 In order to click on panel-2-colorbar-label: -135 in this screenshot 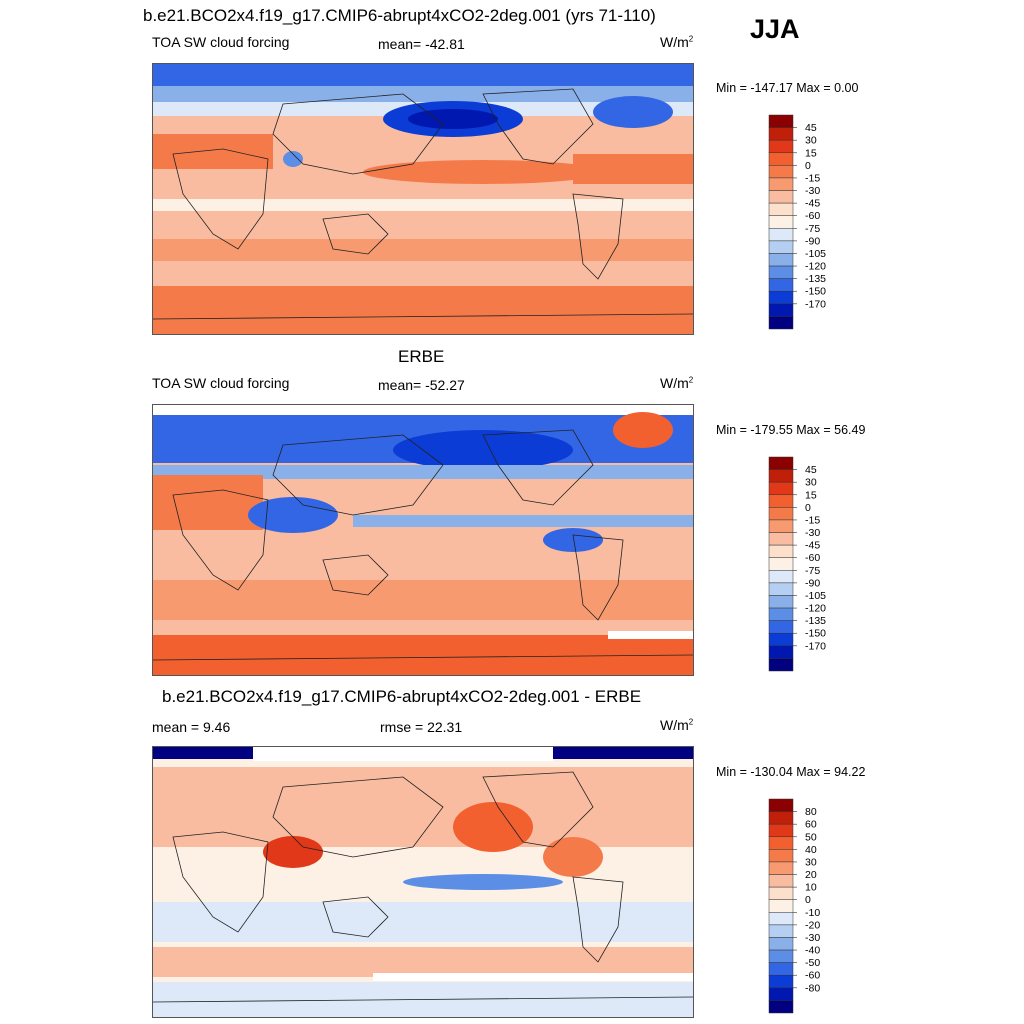, I will do `click(815, 621)`.